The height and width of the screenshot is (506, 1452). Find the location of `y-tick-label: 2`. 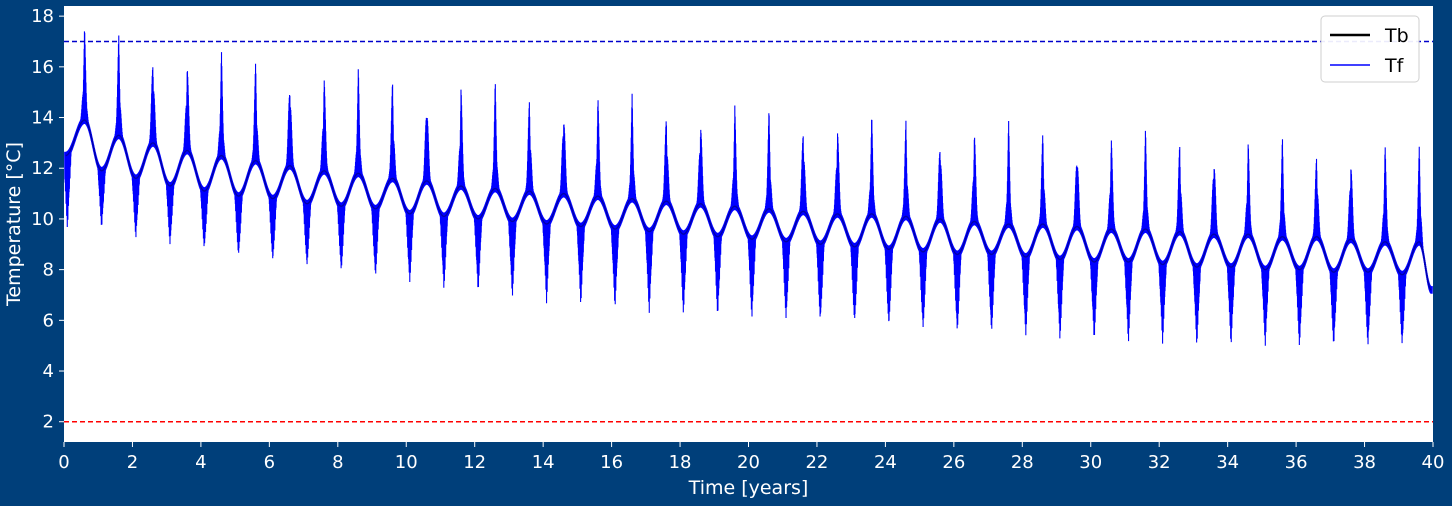

y-tick-label: 2 is located at coordinates (48, 422).